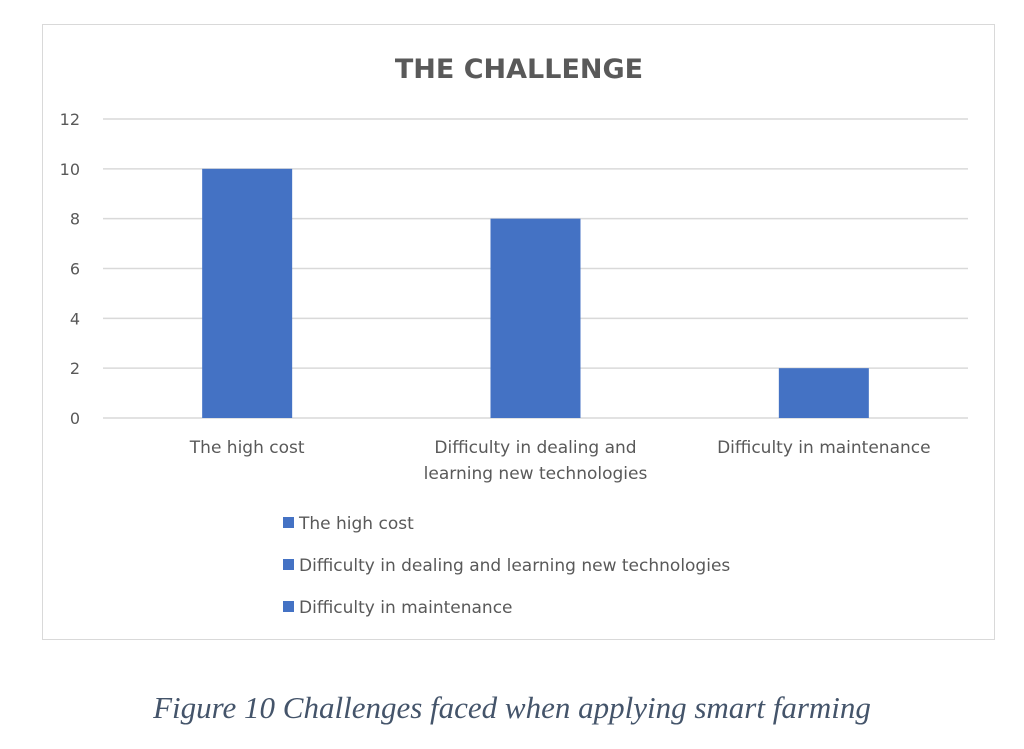 This screenshot has height=749, width=1024. What do you see at coordinates (75, 368) in the screenshot?
I see `y-tick-label: 2` at bounding box center [75, 368].